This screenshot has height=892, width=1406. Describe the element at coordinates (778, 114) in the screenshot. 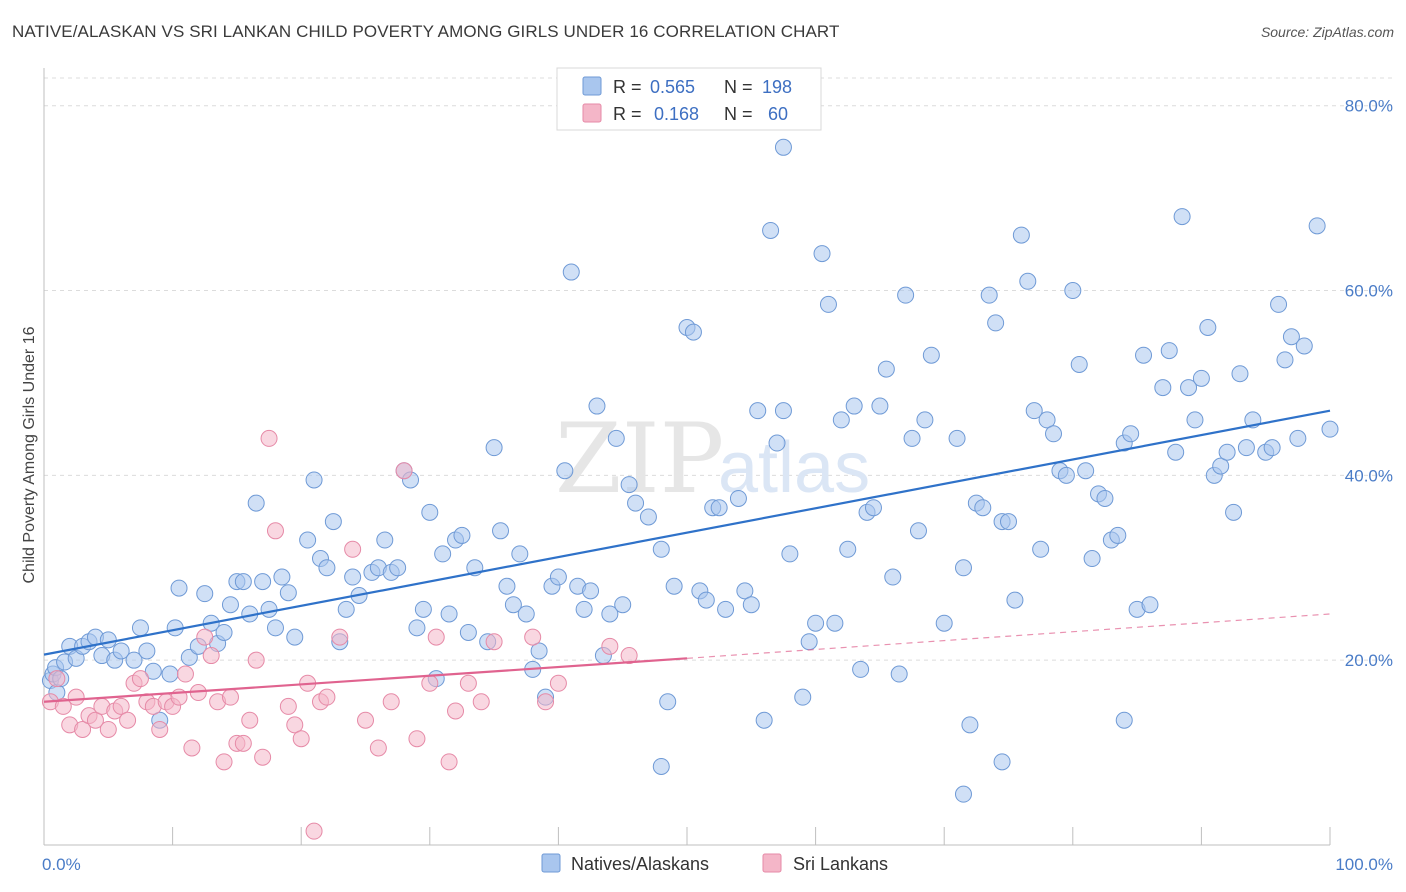

I see `legend-n-value-1: 60` at that location.